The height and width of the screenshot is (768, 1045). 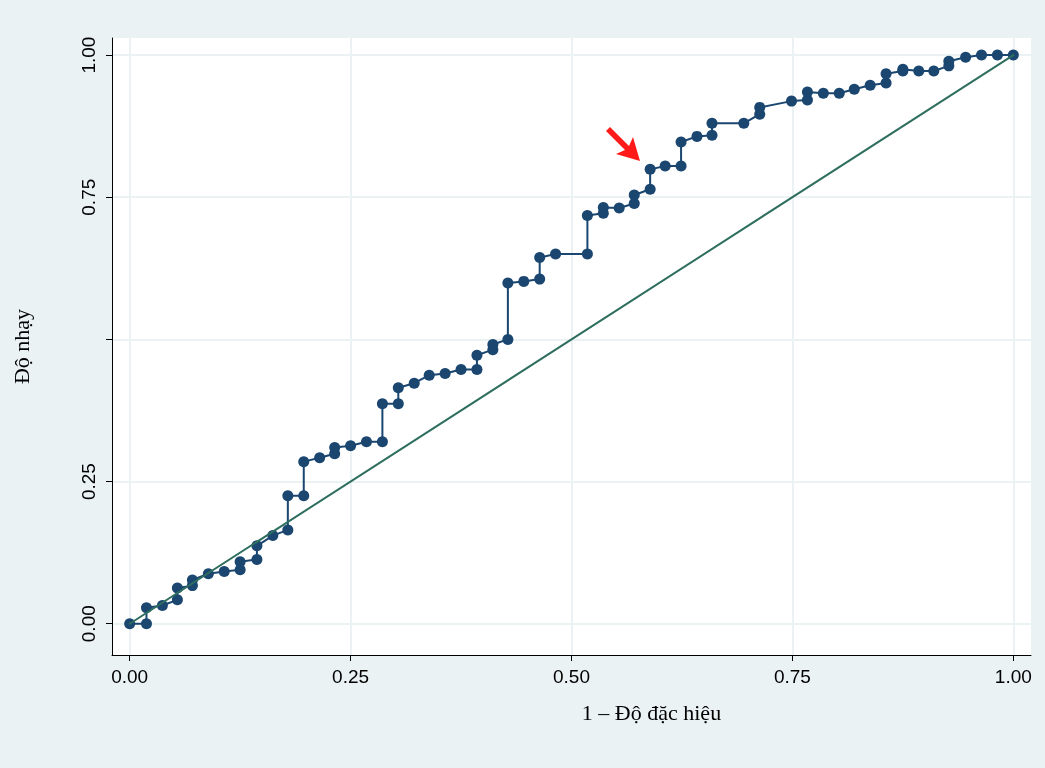 What do you see at coordinates (351, 676) in the screenshot?
I see `x-tick-label: 0.25` at bounding box center [351, 676].